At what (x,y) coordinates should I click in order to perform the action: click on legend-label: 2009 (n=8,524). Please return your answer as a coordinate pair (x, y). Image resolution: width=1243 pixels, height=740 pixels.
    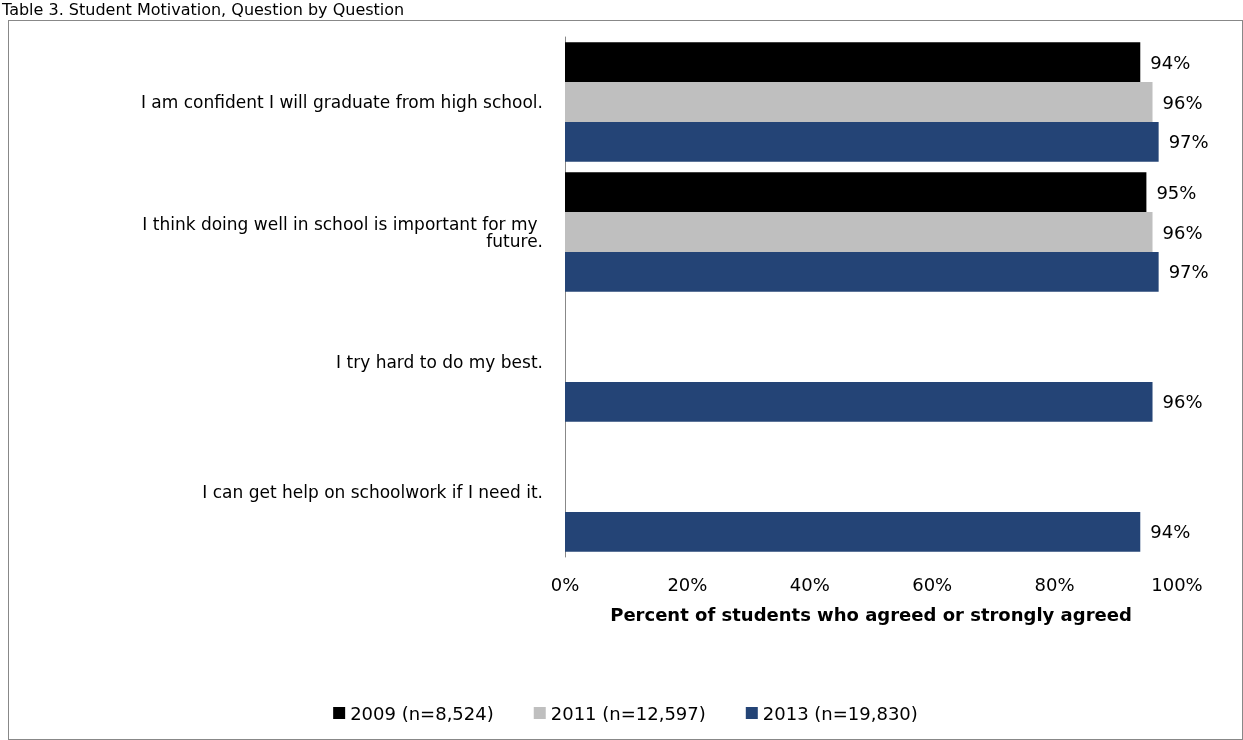
    Looking at the image, I should click on (422, 713).